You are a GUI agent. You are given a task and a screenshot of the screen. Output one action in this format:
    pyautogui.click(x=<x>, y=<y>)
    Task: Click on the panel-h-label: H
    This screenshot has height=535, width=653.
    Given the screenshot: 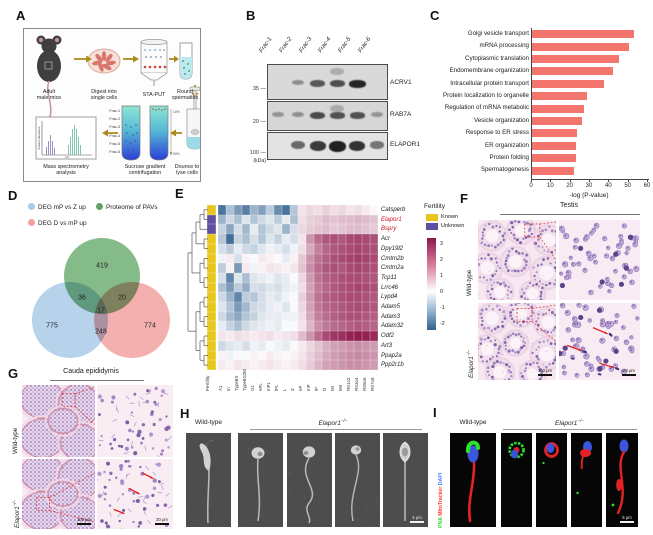 What is the action you would take?
    pyautogui.click(x=185, y=413)
    